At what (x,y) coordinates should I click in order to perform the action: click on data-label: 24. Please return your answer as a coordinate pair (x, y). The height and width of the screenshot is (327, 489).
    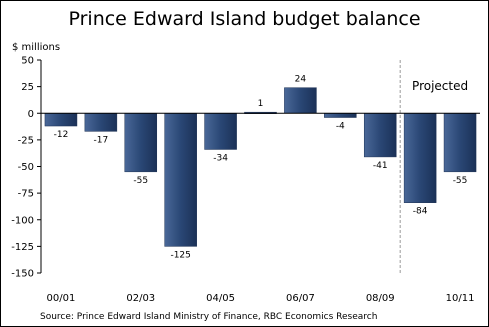
    Looking at the image, I should click on (301, 80).